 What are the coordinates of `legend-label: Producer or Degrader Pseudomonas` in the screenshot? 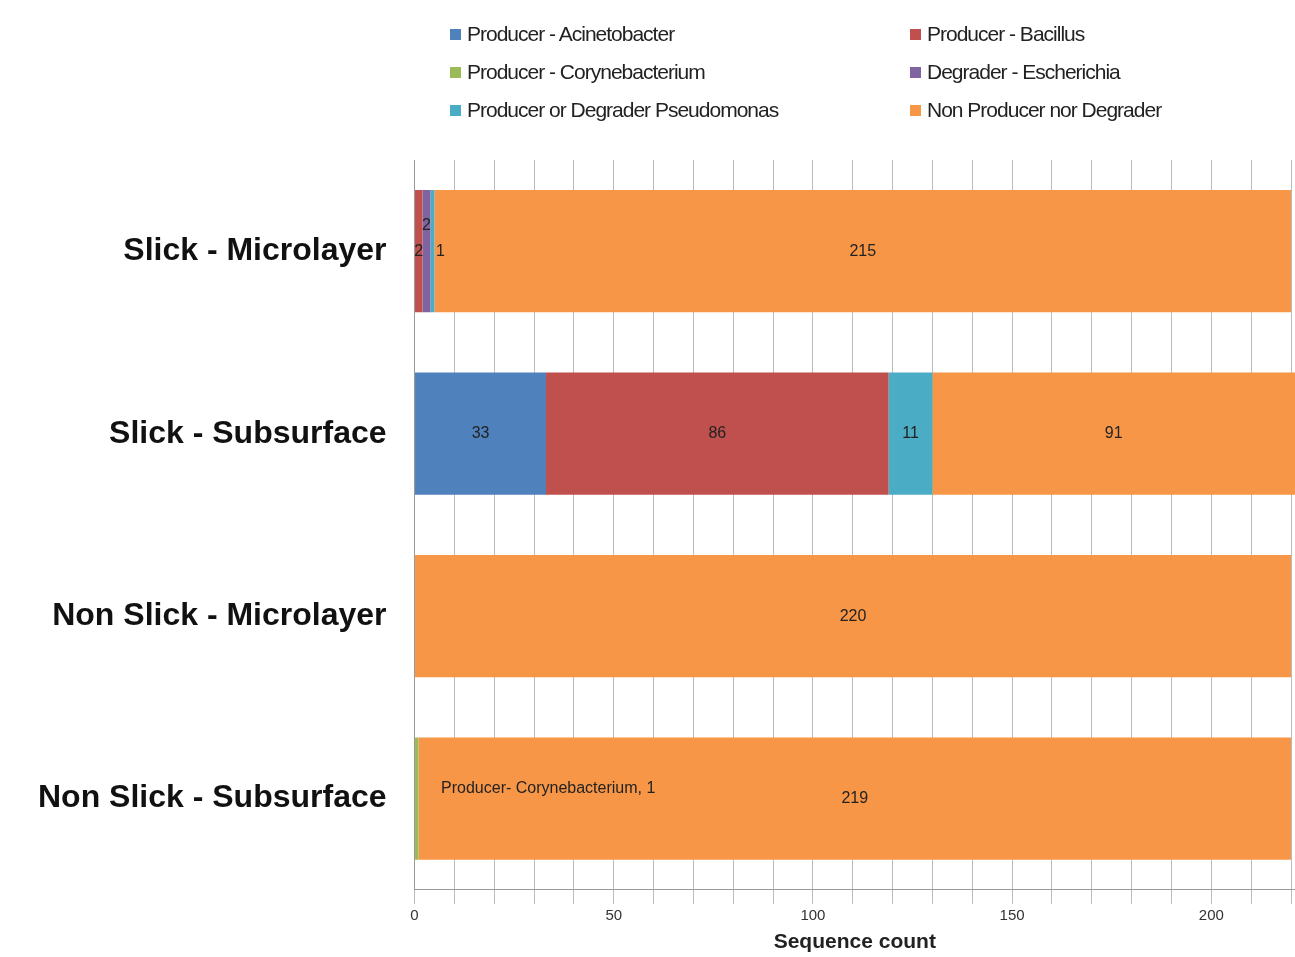 It's located at (623, 110).